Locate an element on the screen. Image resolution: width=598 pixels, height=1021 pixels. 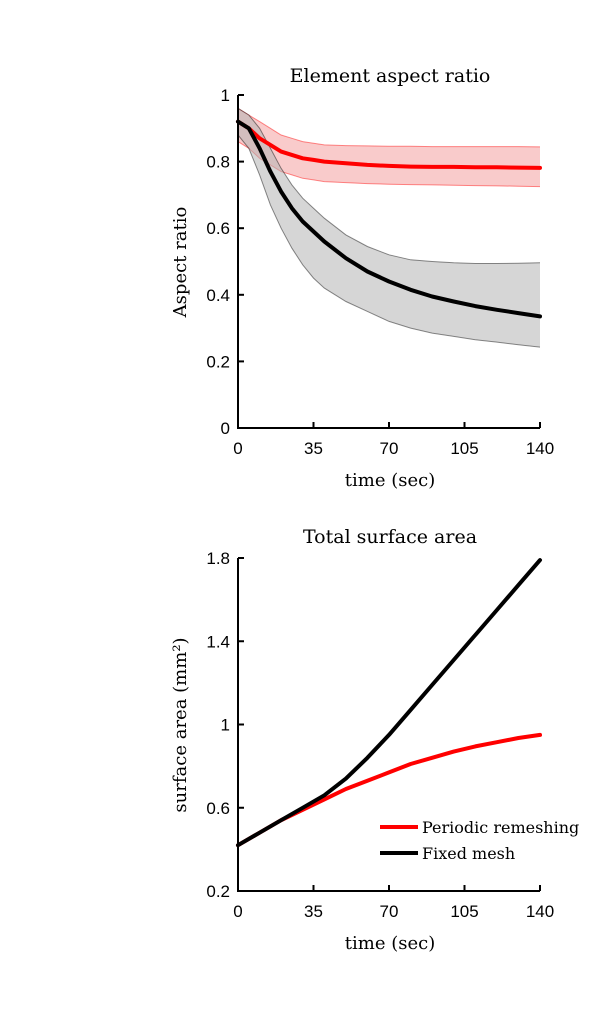
legend-label-periodic-remeshing: Periodic remeshing is located at coordinates (500, 827).